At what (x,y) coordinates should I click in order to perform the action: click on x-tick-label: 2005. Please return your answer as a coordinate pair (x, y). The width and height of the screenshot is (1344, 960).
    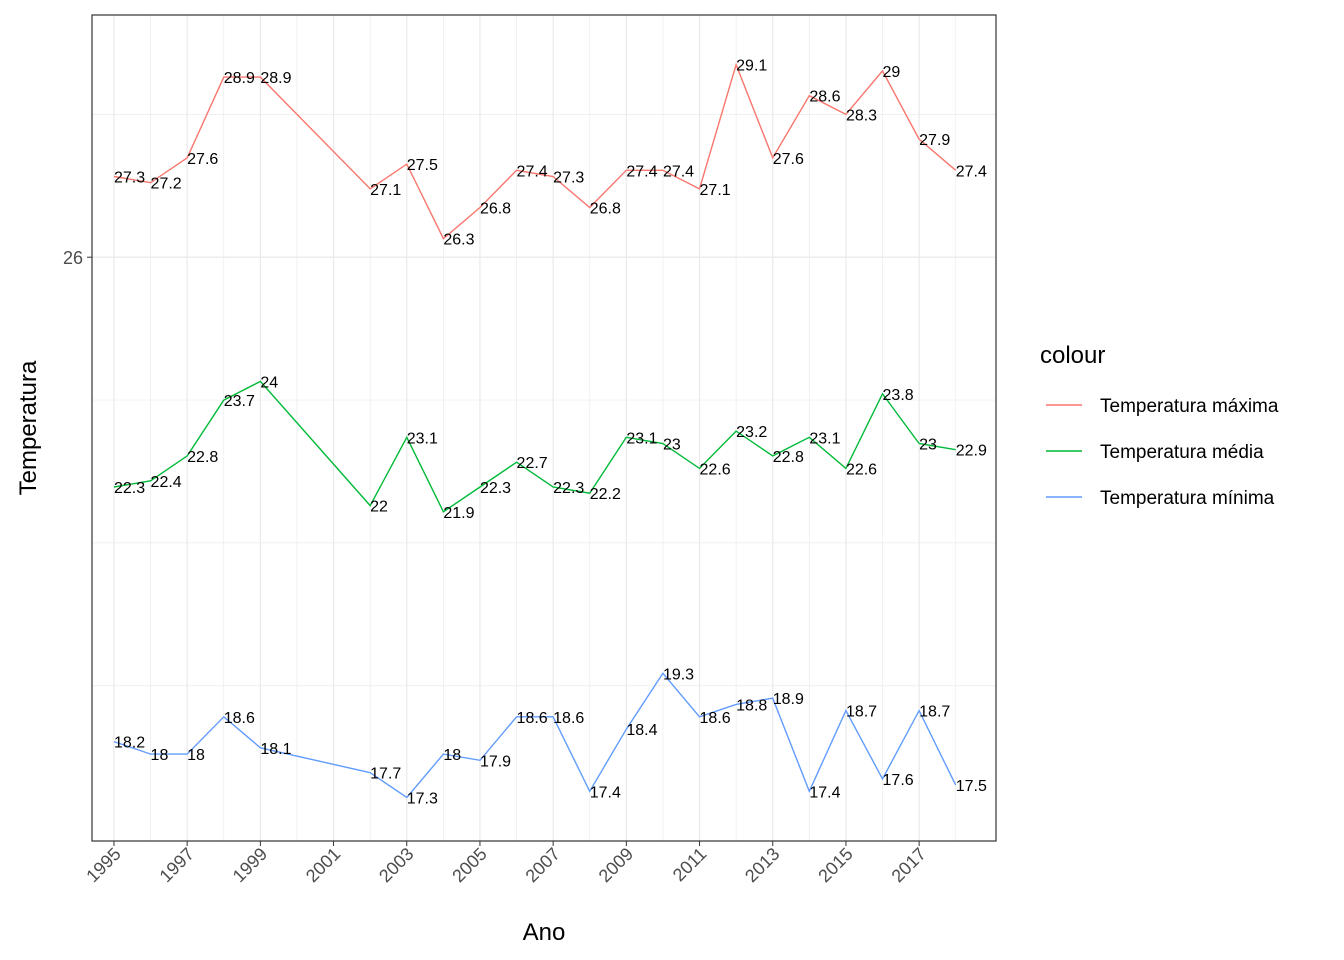
    Looking at the image, I should click on (469, 865).